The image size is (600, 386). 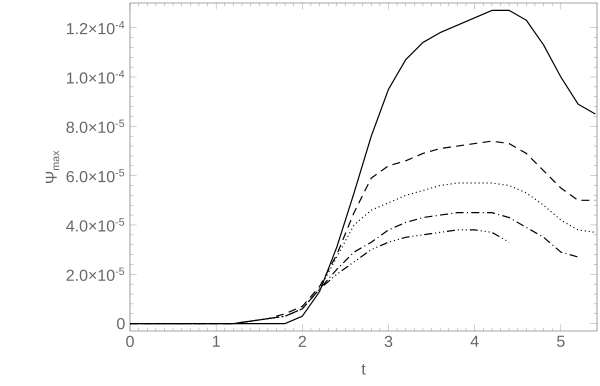 I want to click on y-tick-label: 1.2×10$^{-4}$, so click(x=95, y=27).